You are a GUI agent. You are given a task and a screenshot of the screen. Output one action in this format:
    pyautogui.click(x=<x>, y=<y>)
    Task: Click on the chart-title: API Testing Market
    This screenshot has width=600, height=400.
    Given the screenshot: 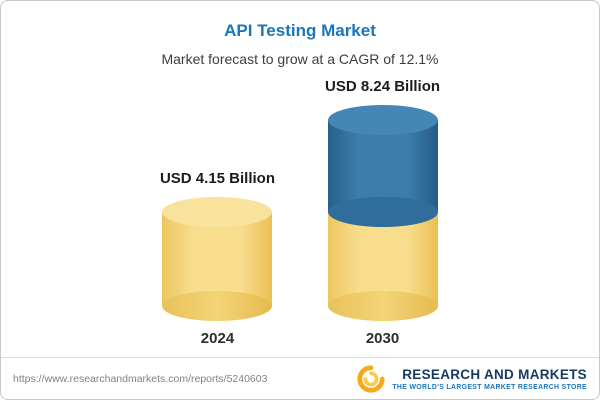 What is the action you would take?
    pyautogui.click(x=300, y=30)
    